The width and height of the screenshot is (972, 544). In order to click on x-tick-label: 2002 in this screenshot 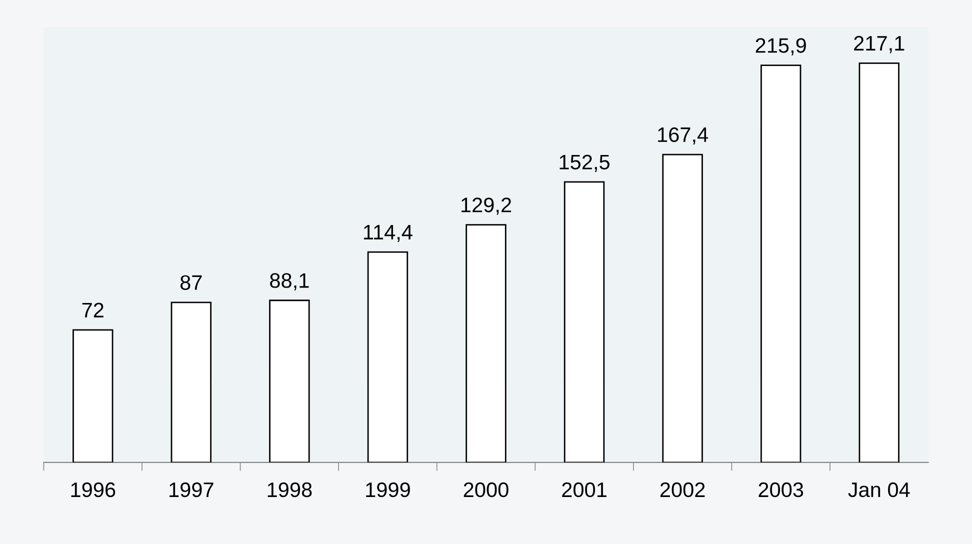, I will do `click(682, 490)`.